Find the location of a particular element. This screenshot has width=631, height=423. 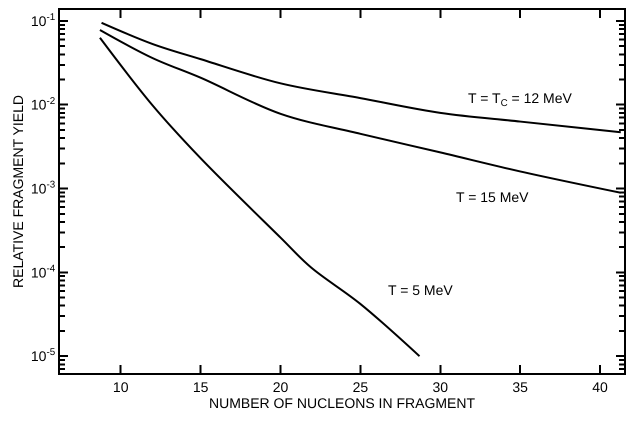

x-tick-label: 10 is located at coordinates (120, 386).